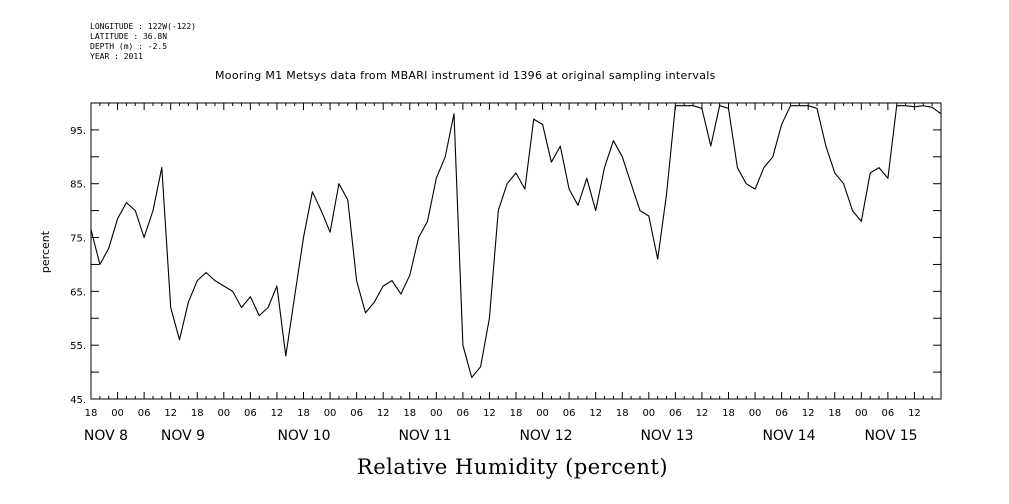 The height and width of the screenshot is (504, 1009). What do you see at coordinates (78, 266) in the screenshot?
I see `y-tick-labels: 45. 55. 65. 75. 85. 95.` at bounding box center [78, 266].